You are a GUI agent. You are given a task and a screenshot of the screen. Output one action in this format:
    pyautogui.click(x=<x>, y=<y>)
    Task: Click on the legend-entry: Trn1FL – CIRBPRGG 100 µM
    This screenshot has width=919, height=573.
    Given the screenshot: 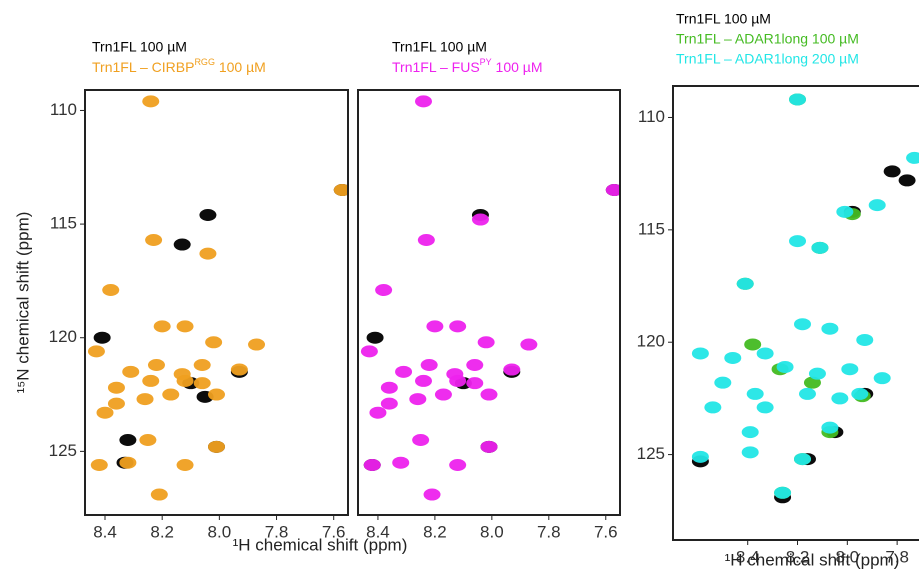 What is the action you would take?
    pyautogui.click(x=179, y=65)
    